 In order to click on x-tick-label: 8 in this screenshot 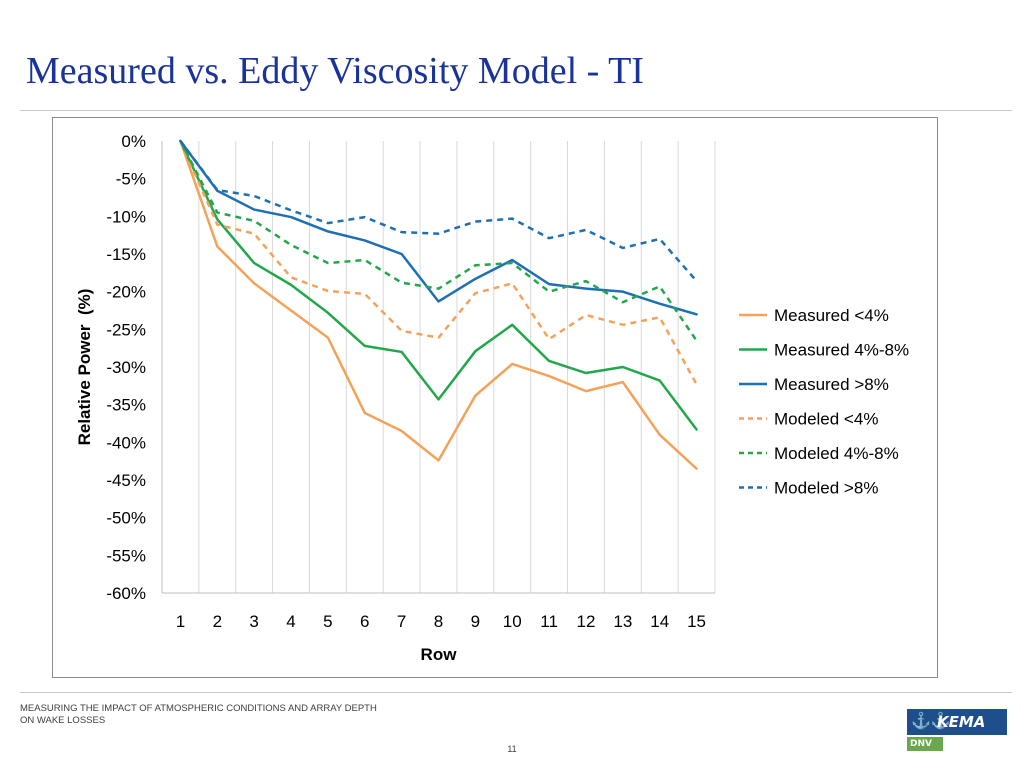, I will do `click(438, 621)`.